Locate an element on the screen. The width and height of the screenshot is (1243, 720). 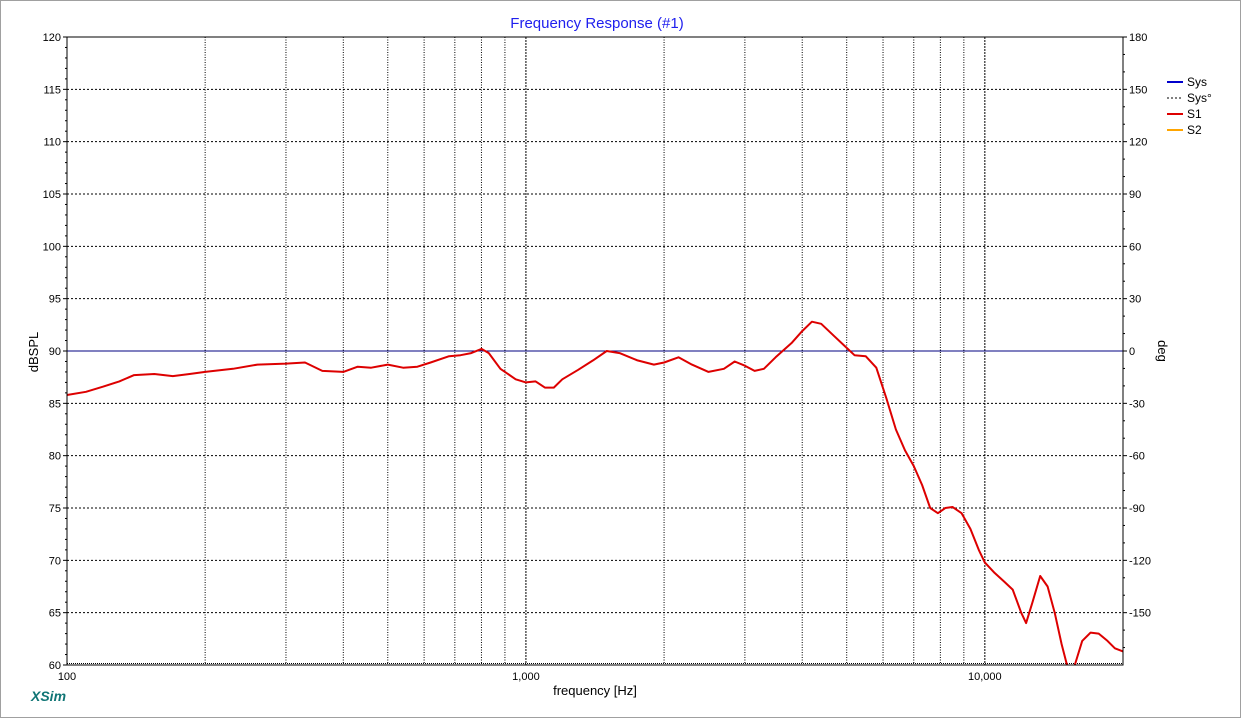
x-tick-labels: 100 1,000 10,000 is located at coordinates (530, 677).